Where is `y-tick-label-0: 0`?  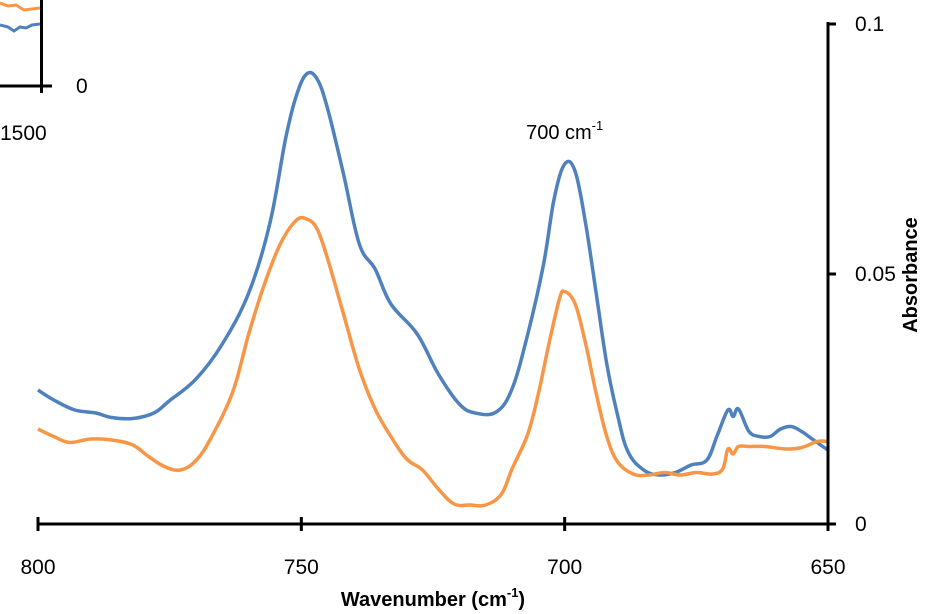 y-tick-label-0: 0 is located at coordinates (861, 524).